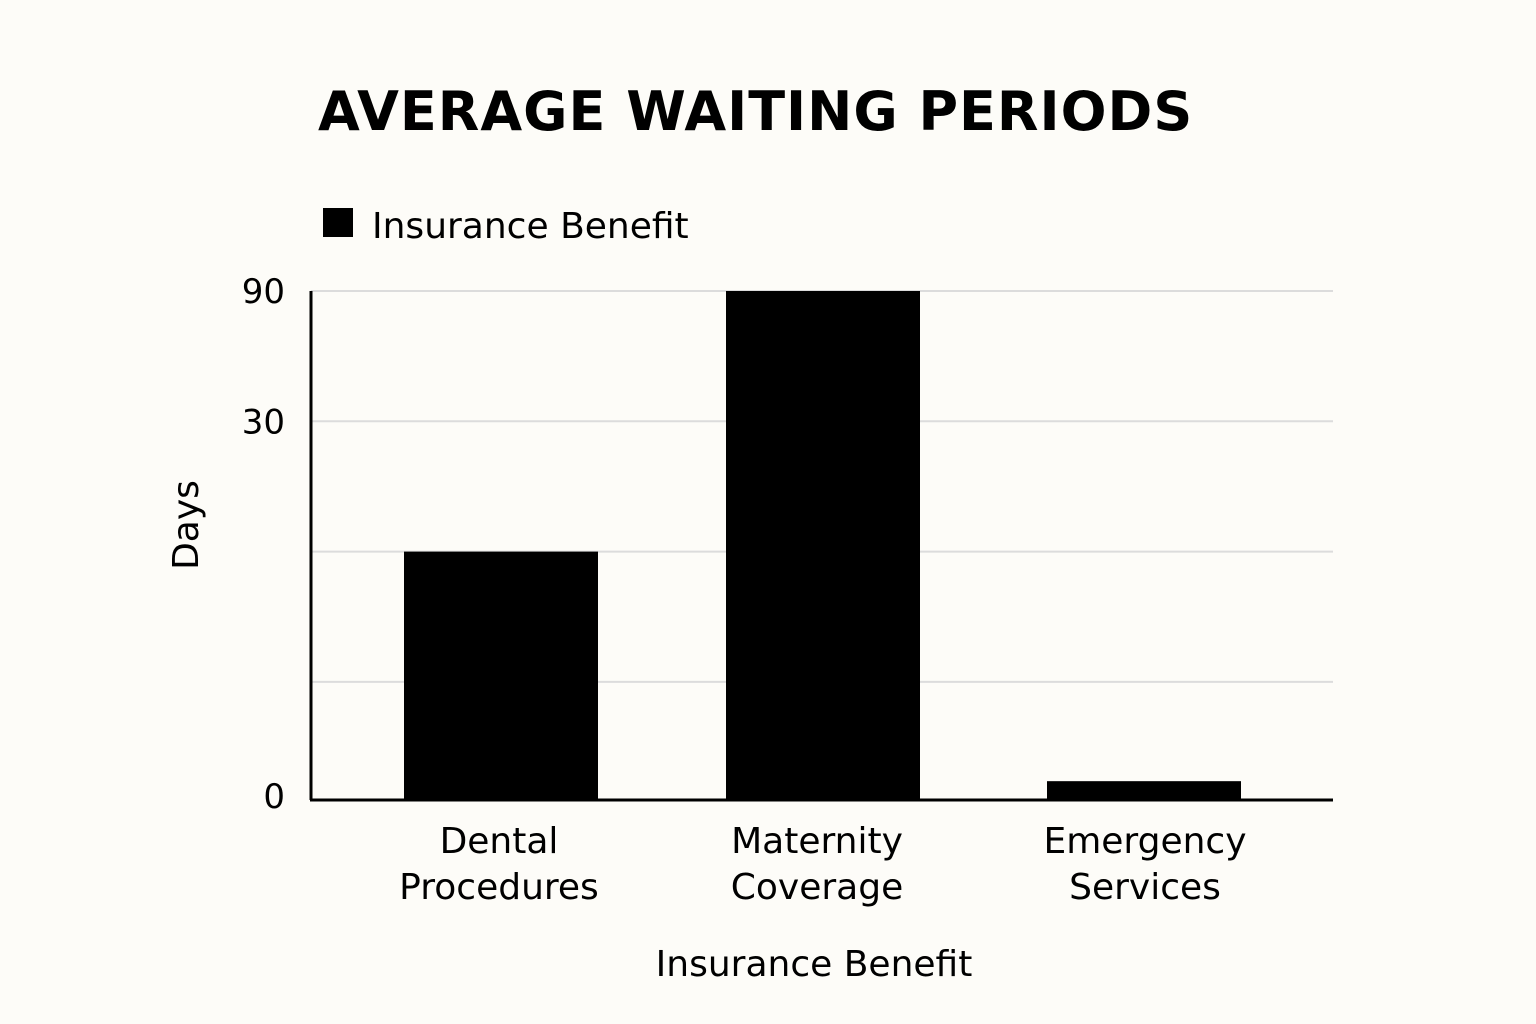  What do you see at coordinates (338, 222) in the screenshot?
I see `legend-swatch` at bounding box center [338, 222].